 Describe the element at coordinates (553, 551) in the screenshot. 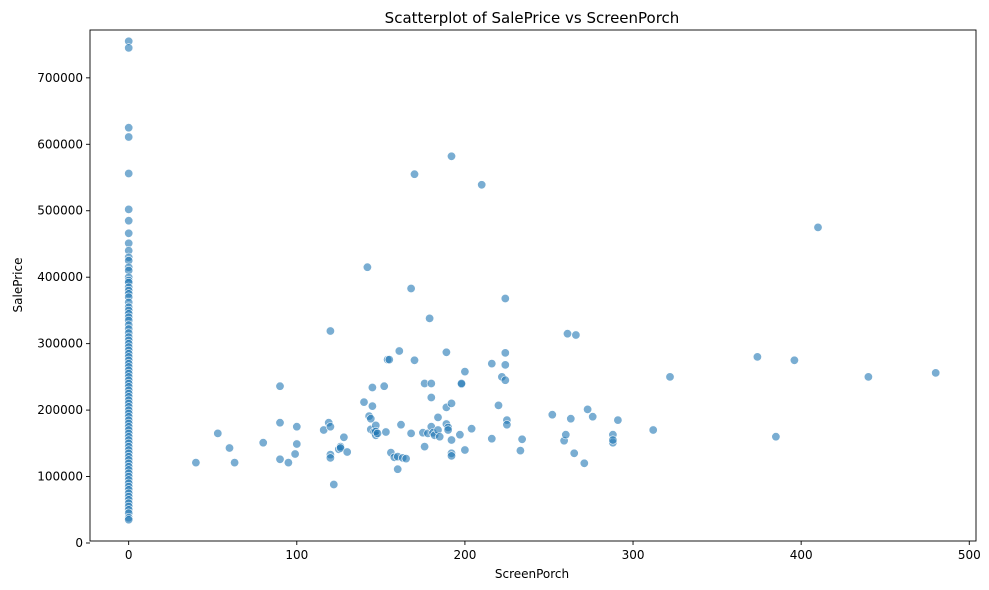

I see `x-axis: 0 100 200 300 400 500` at that location.